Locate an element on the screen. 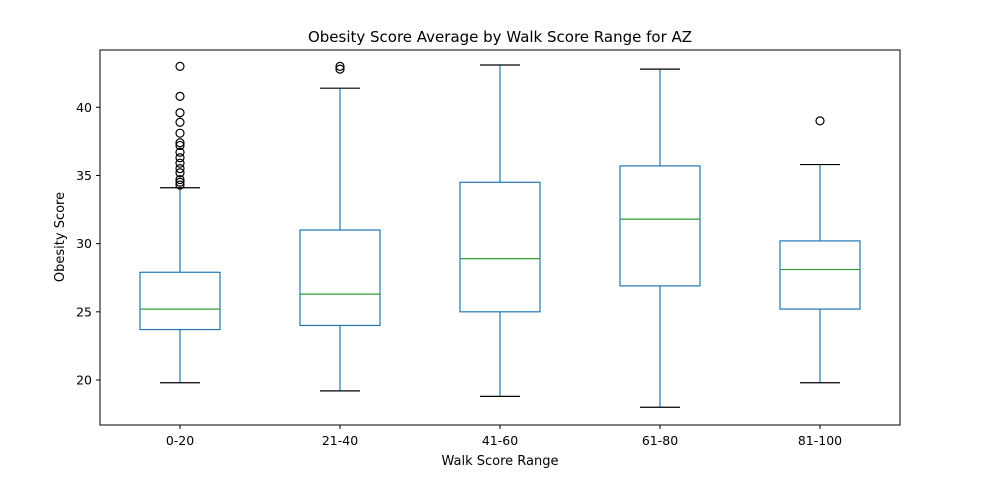  x-axis-label: Walk Score Range is located at coordinates (499, 461).